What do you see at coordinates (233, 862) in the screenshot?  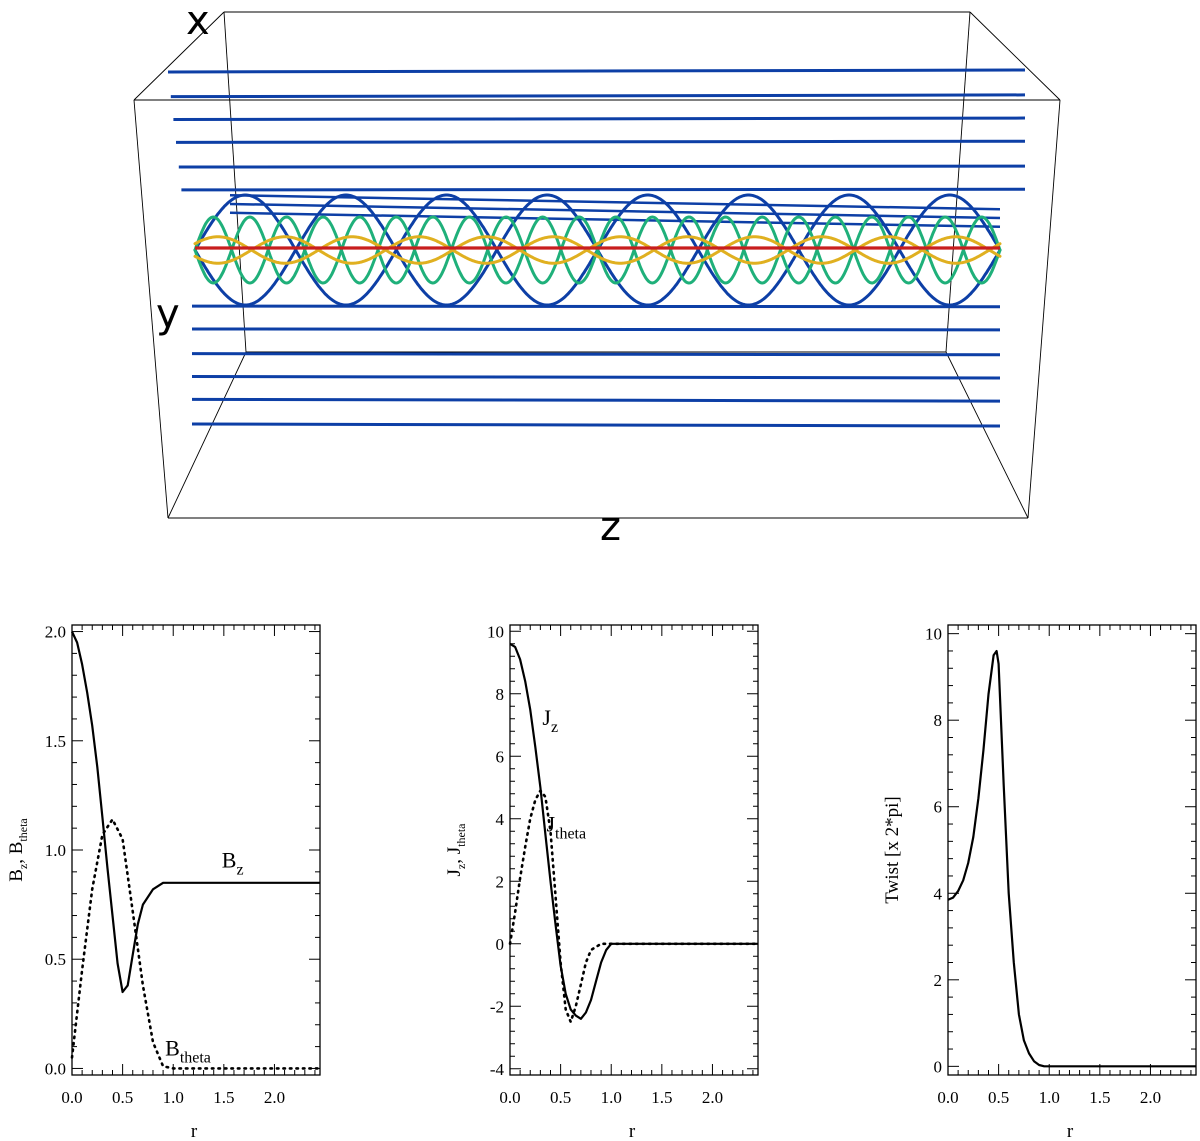 I see `curve-label: Bz` at bounding box center [233, 862].